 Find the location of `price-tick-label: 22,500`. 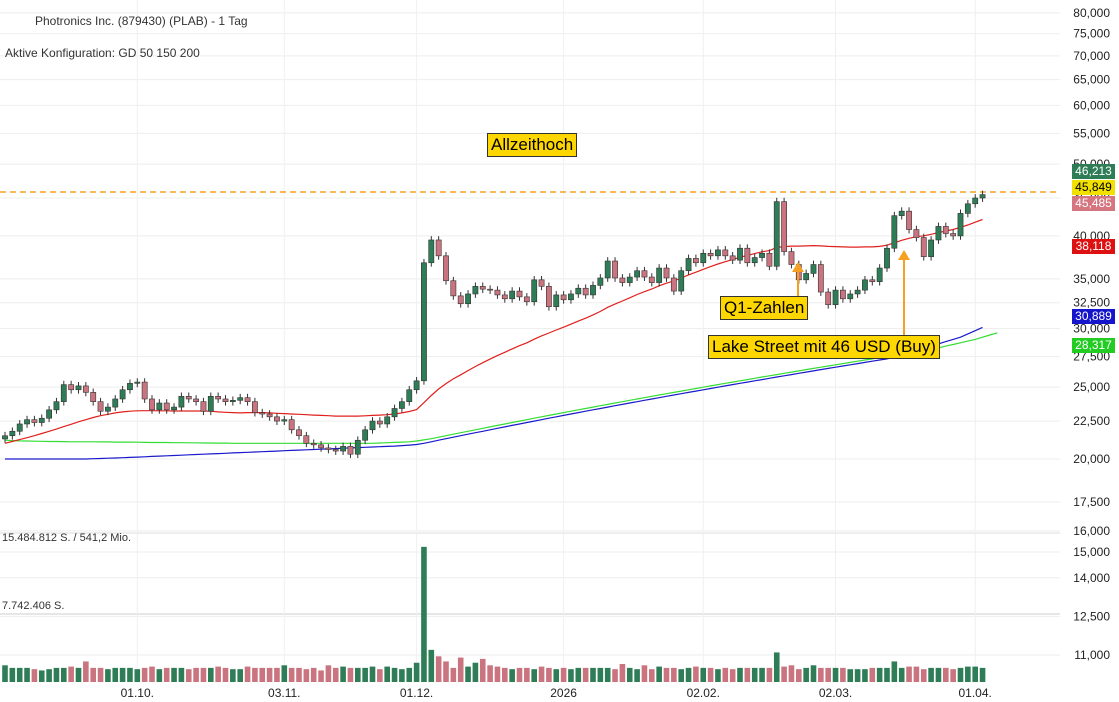

price-tick-label: 22,500 is located at coordinates (1091, 421).